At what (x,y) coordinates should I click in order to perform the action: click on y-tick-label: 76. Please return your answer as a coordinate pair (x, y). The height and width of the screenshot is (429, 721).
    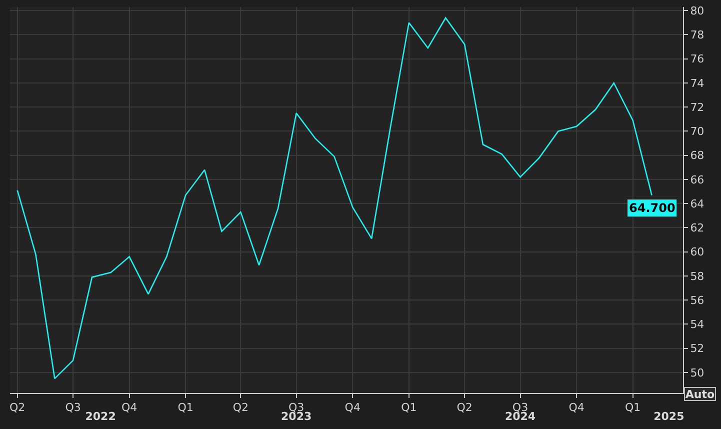
    Looking at the image, I should click on (697, 59).